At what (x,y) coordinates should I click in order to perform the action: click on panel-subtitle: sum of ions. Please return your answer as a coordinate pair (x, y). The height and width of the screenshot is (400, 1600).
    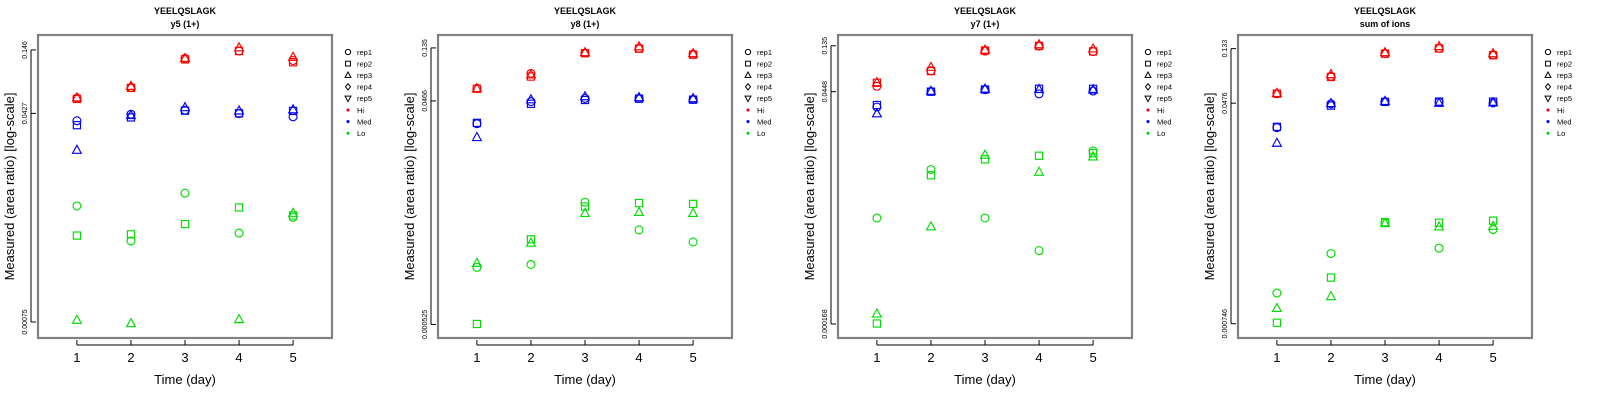
    Looking at the image, I should click on (1385, 24).